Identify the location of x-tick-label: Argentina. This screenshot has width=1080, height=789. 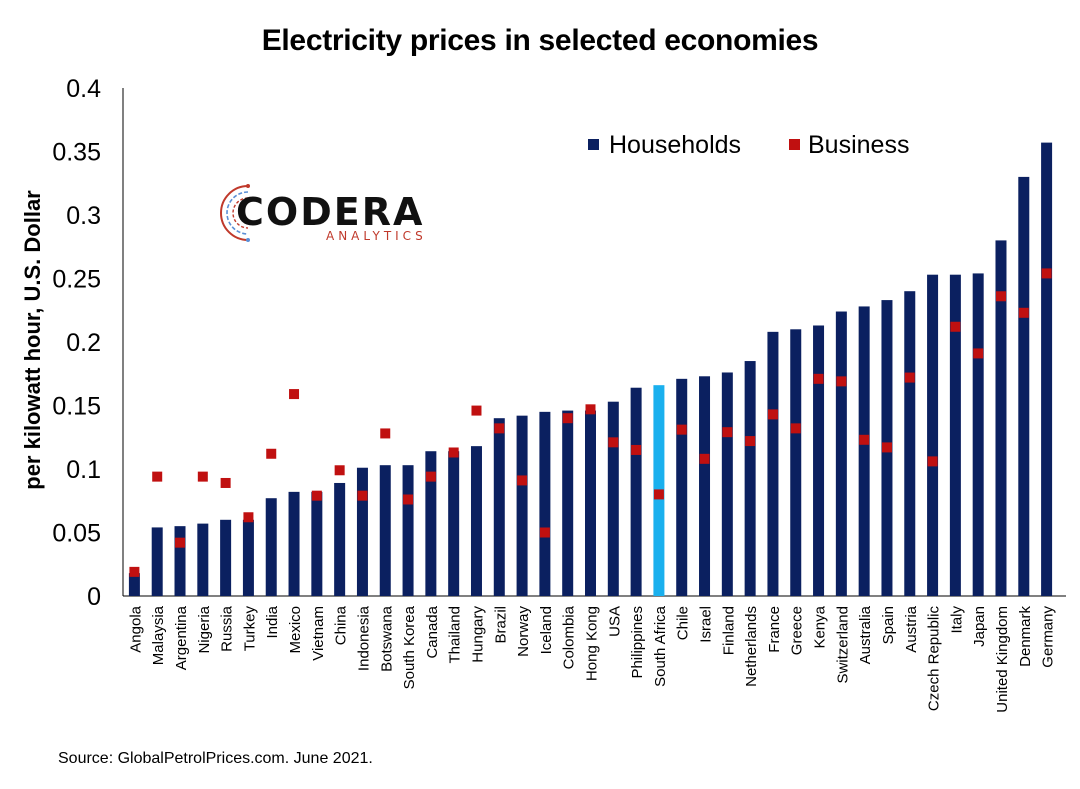
(181, 637).